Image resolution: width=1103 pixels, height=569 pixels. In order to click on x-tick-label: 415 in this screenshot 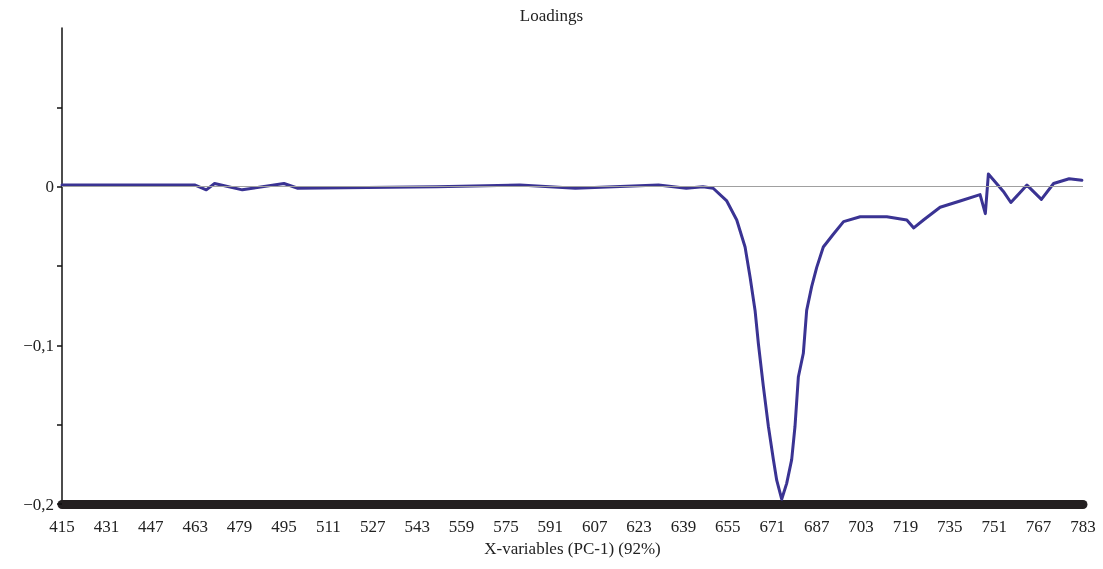, I will do `click(62, 526)`.